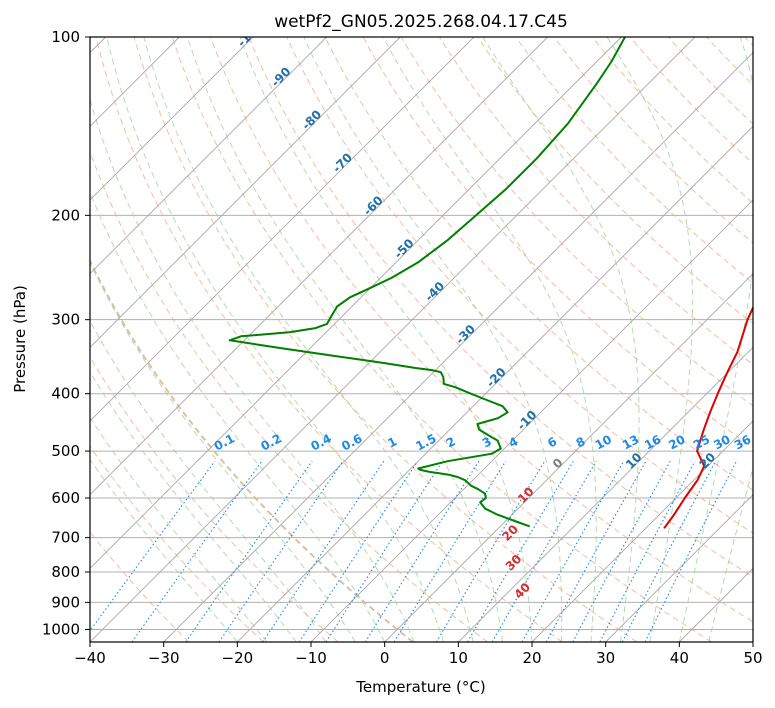 The width and height of the screenshot is (775, 708). Describe the element at coordinates (752, 658) in the screenshot. I see `x-tick-label: 50` at that location.